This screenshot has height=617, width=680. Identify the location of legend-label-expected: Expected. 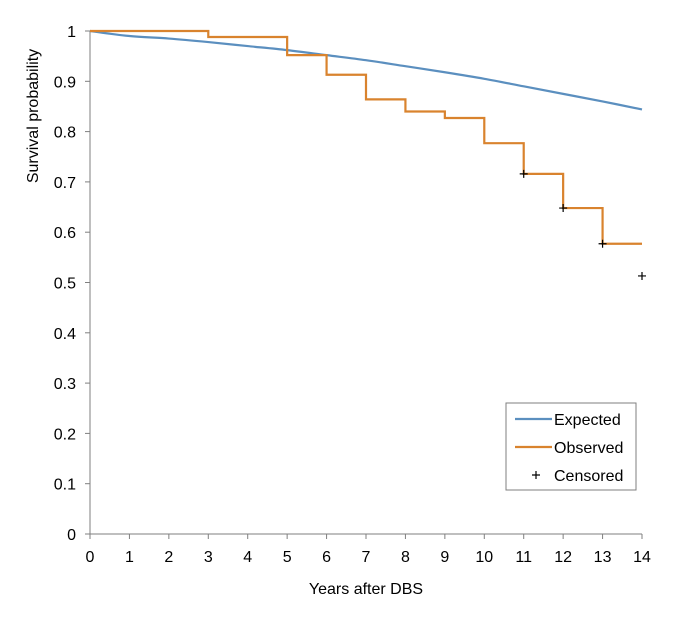
(587, 420).